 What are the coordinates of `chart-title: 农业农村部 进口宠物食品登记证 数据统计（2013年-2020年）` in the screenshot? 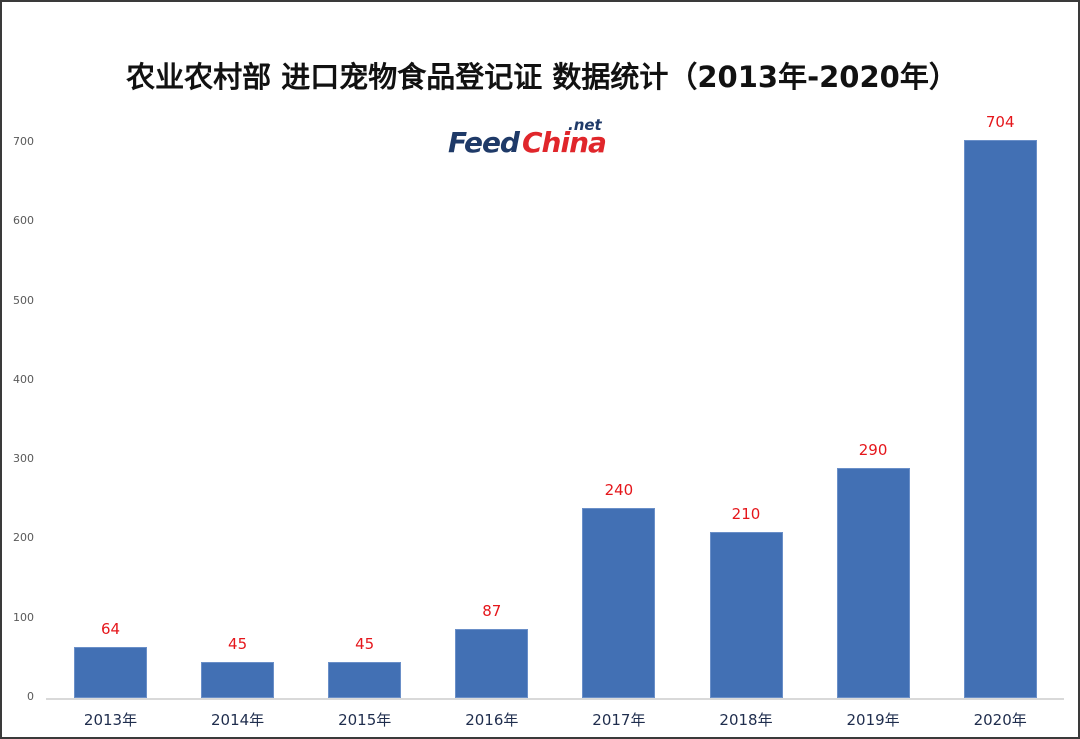 It's located at (542, 77).